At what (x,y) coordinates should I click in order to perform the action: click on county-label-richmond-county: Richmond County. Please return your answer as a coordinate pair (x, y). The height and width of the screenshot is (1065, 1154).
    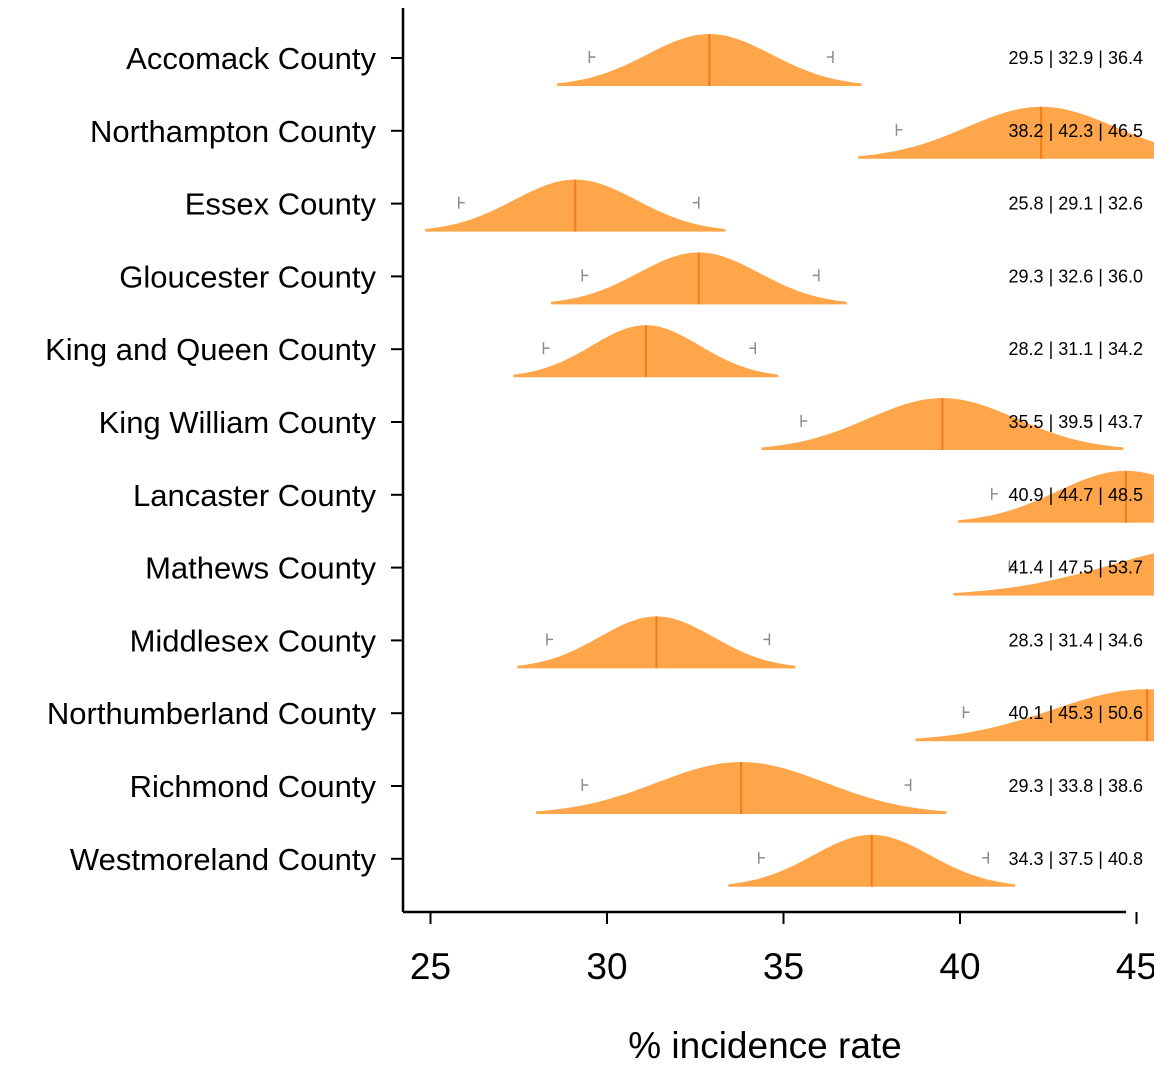
    Looking at the image, I should click on (253, 786).